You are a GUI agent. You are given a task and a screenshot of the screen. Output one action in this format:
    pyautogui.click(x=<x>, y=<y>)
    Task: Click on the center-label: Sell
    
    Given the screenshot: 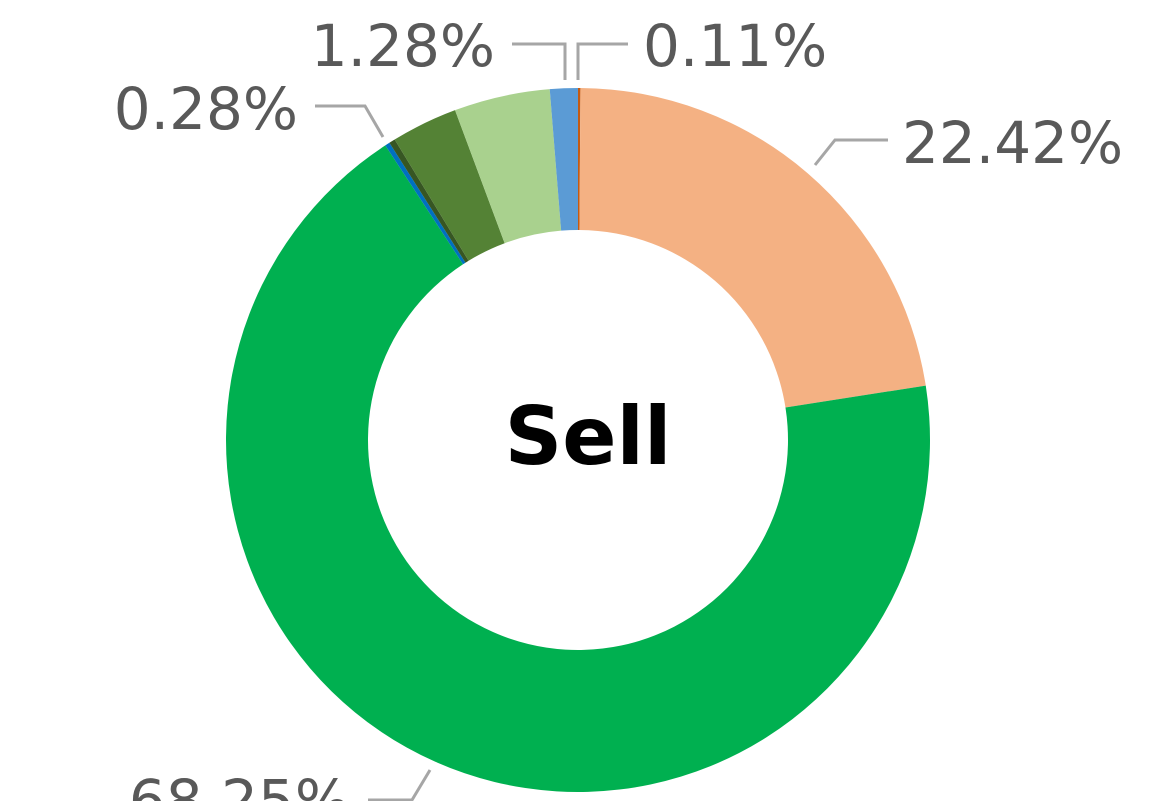 What is the action you would take?
    pyautogui.click(x=588, y=436)
    